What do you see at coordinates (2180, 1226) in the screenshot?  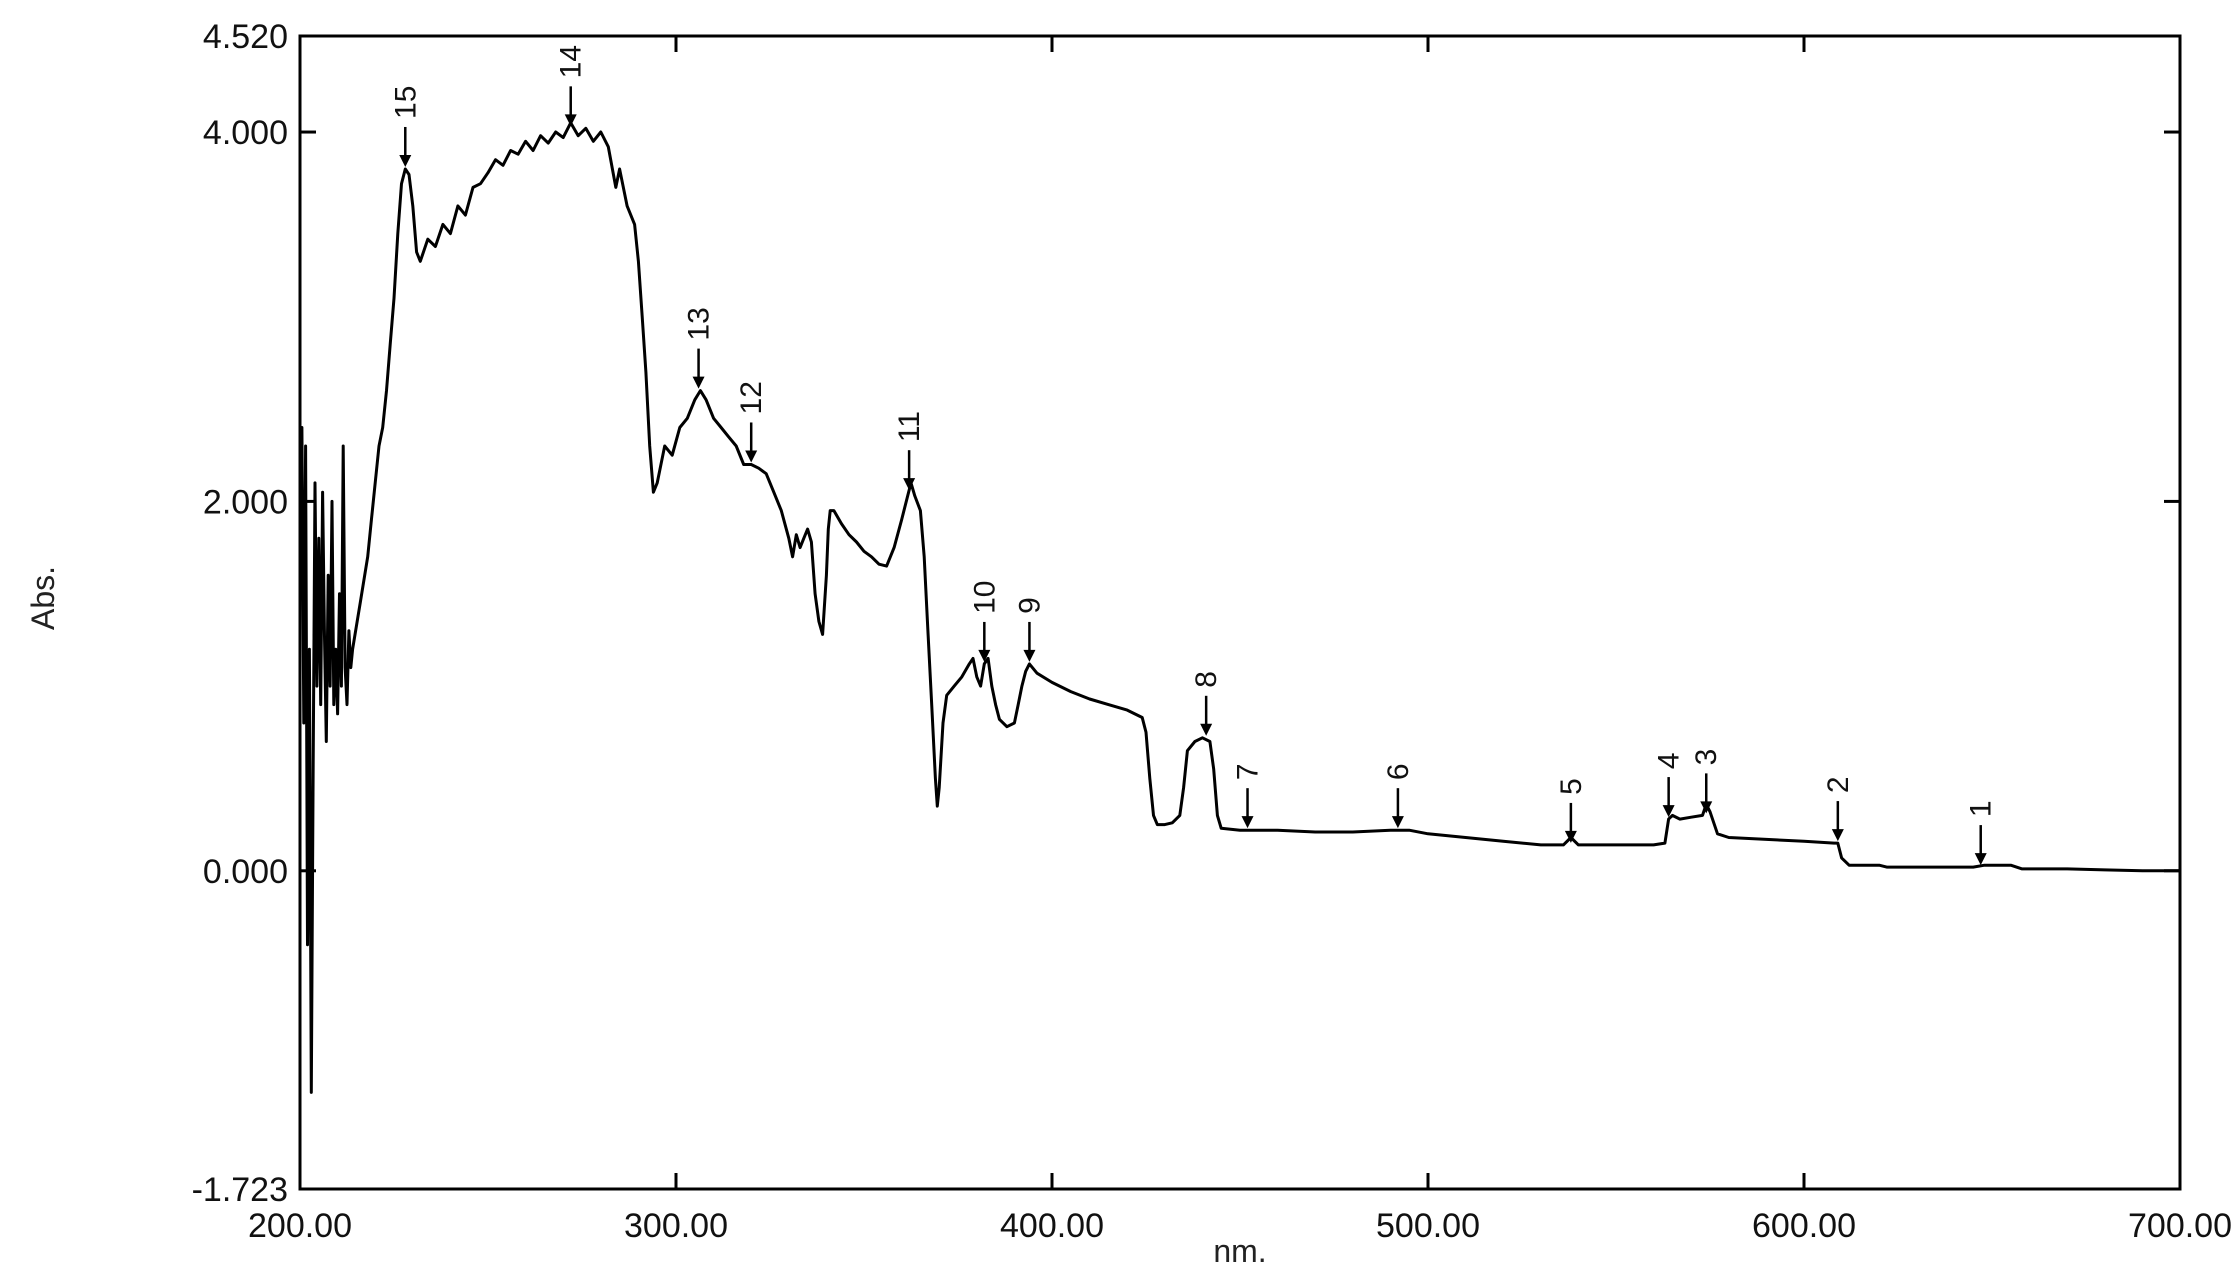 I see `x-tick-label: 700.00` at bounding box center [2180, 1226].